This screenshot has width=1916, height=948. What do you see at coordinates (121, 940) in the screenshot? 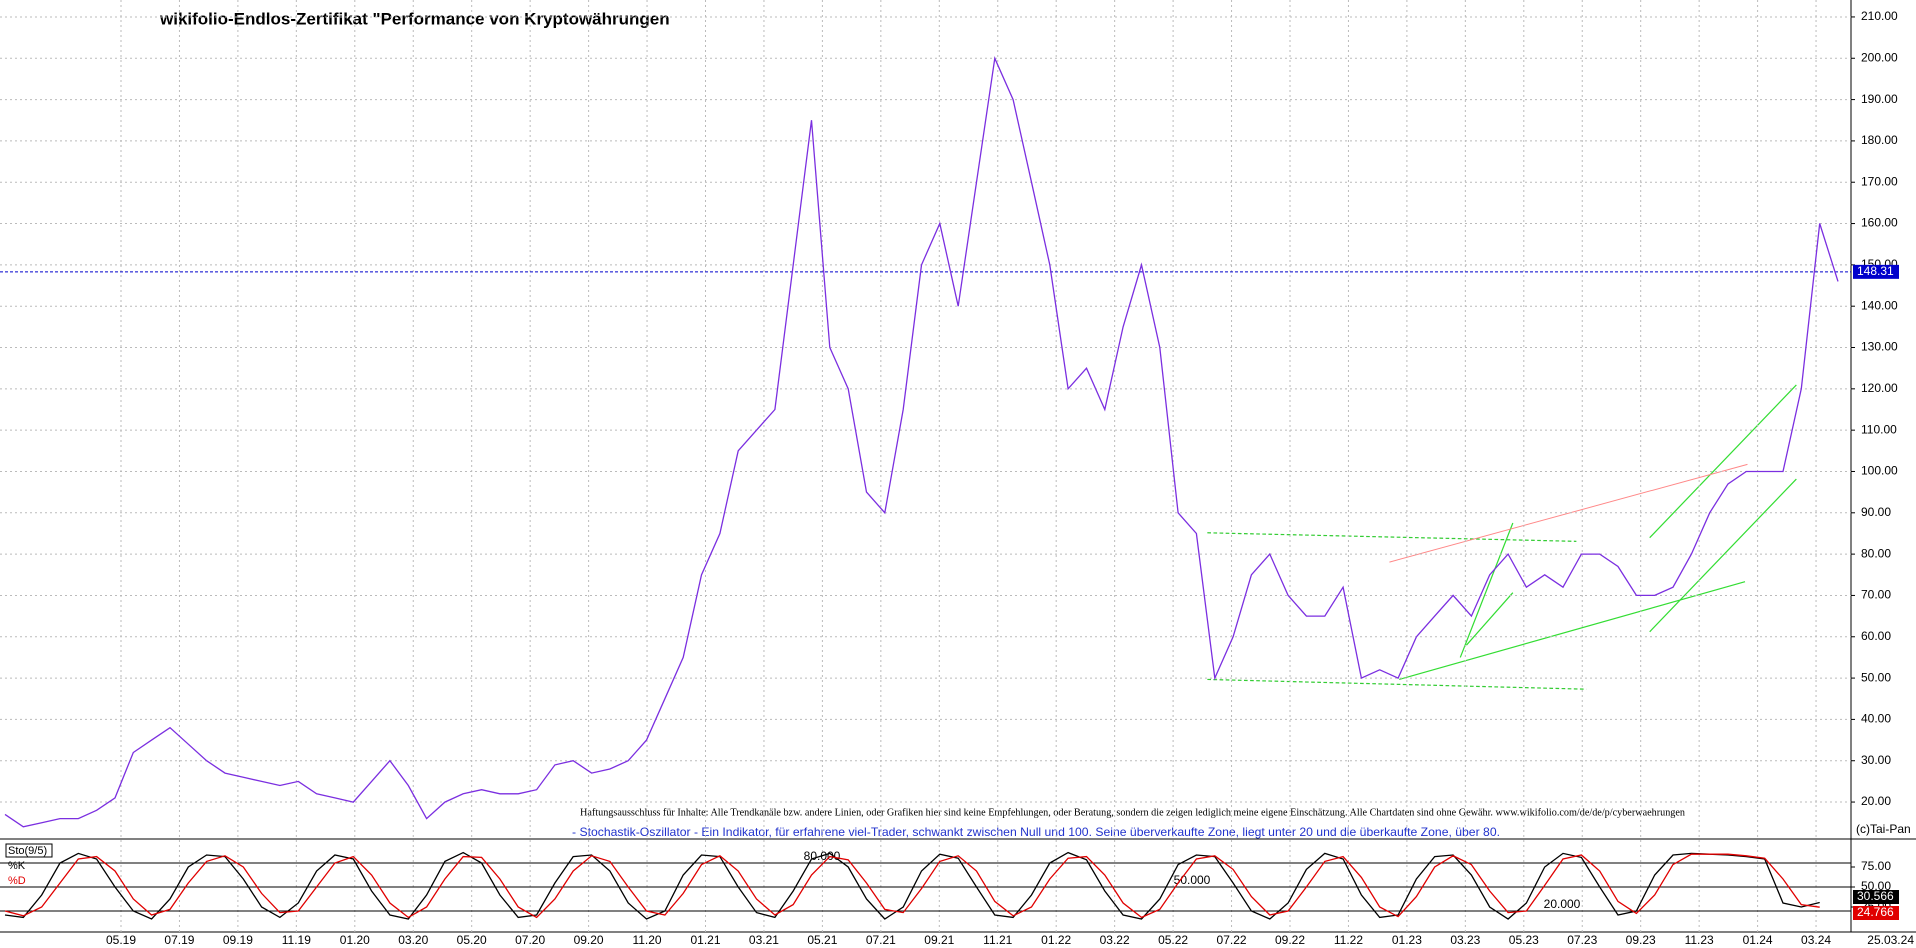
I see `x-tick-label: 05.19` at bounding box center [121, 940].